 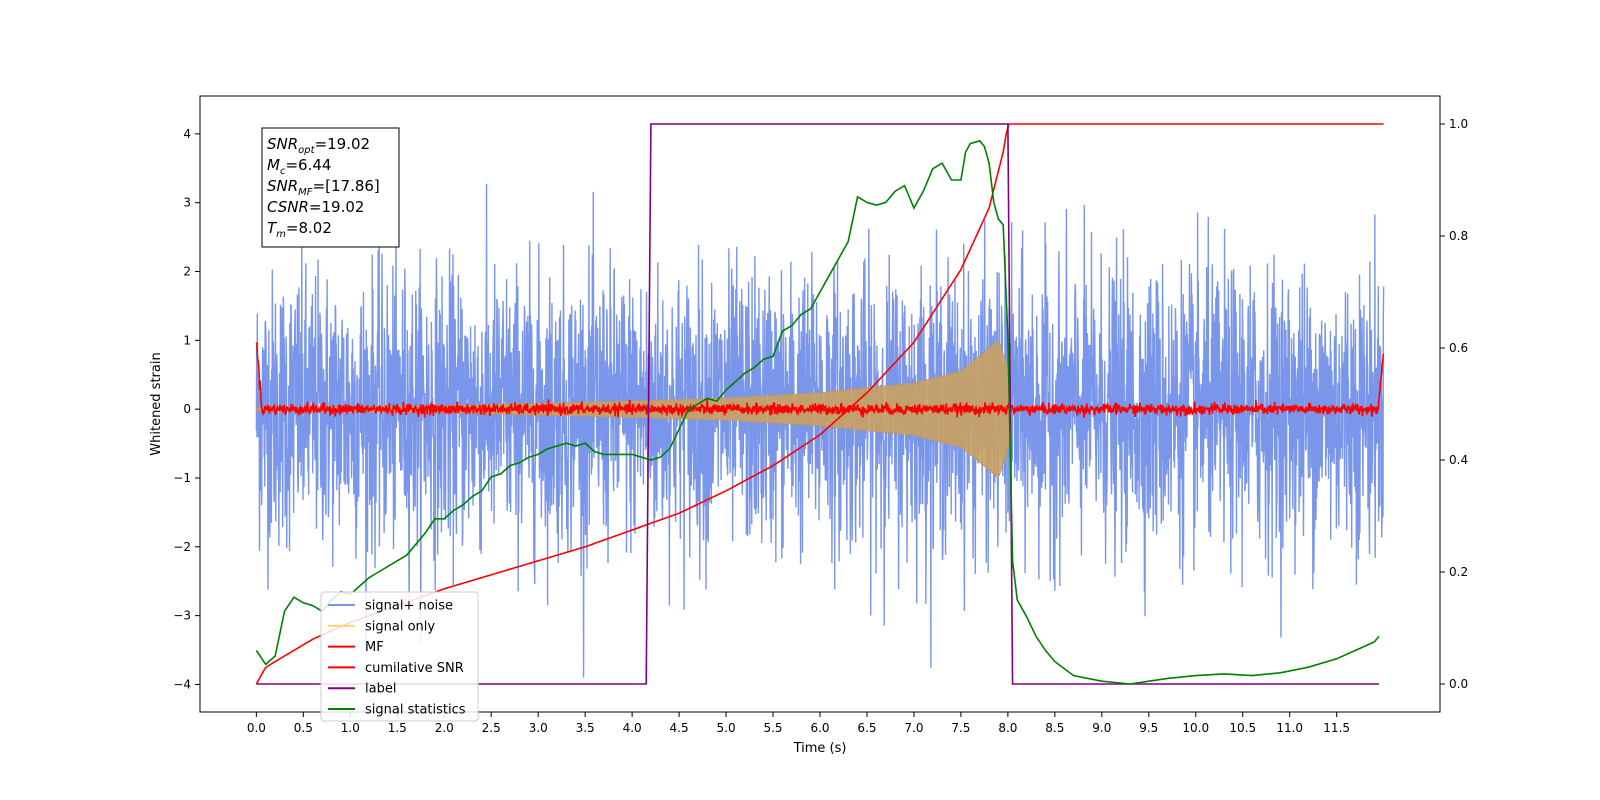 I want to click on x-tick-label: 3.5, so click(x=585, y=728).